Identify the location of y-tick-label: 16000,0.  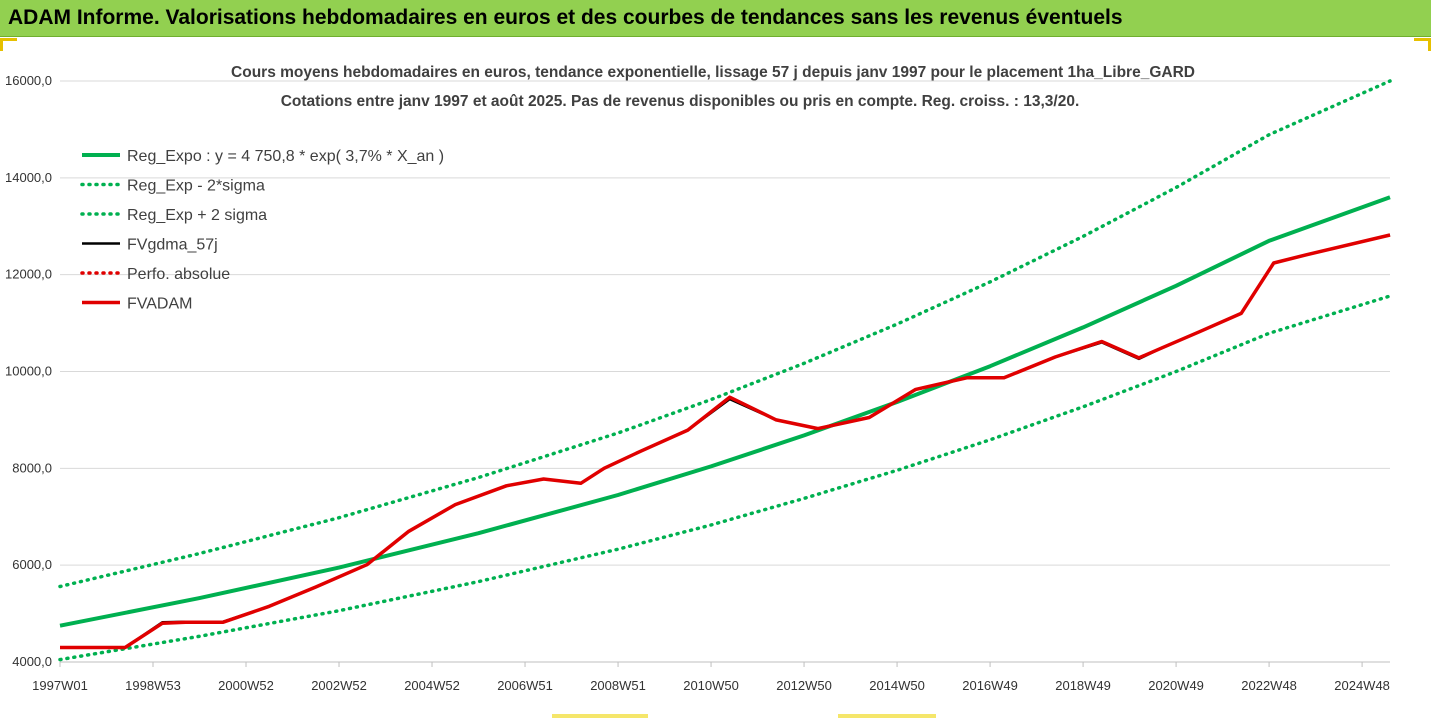
(28, 80).